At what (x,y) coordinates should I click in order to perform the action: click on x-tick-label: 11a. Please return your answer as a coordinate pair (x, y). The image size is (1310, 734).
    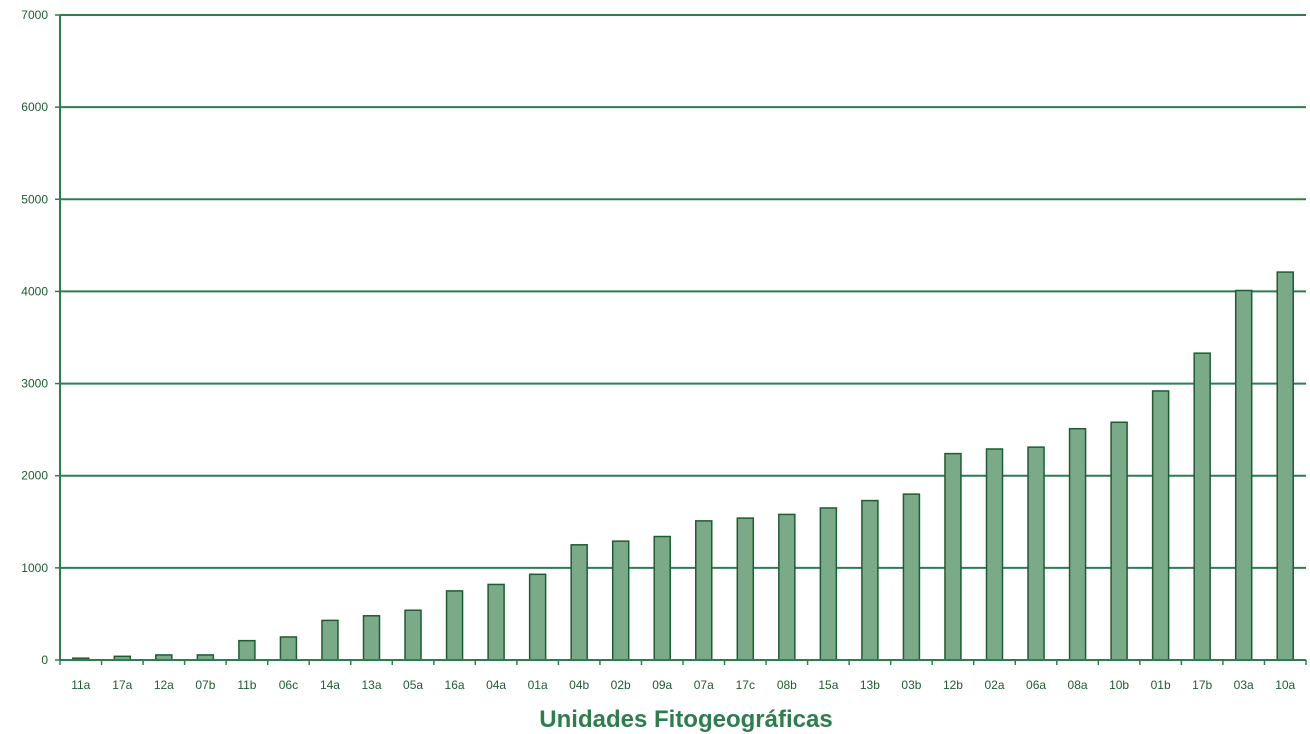
    Looking at the image, I should click on (80, 685).